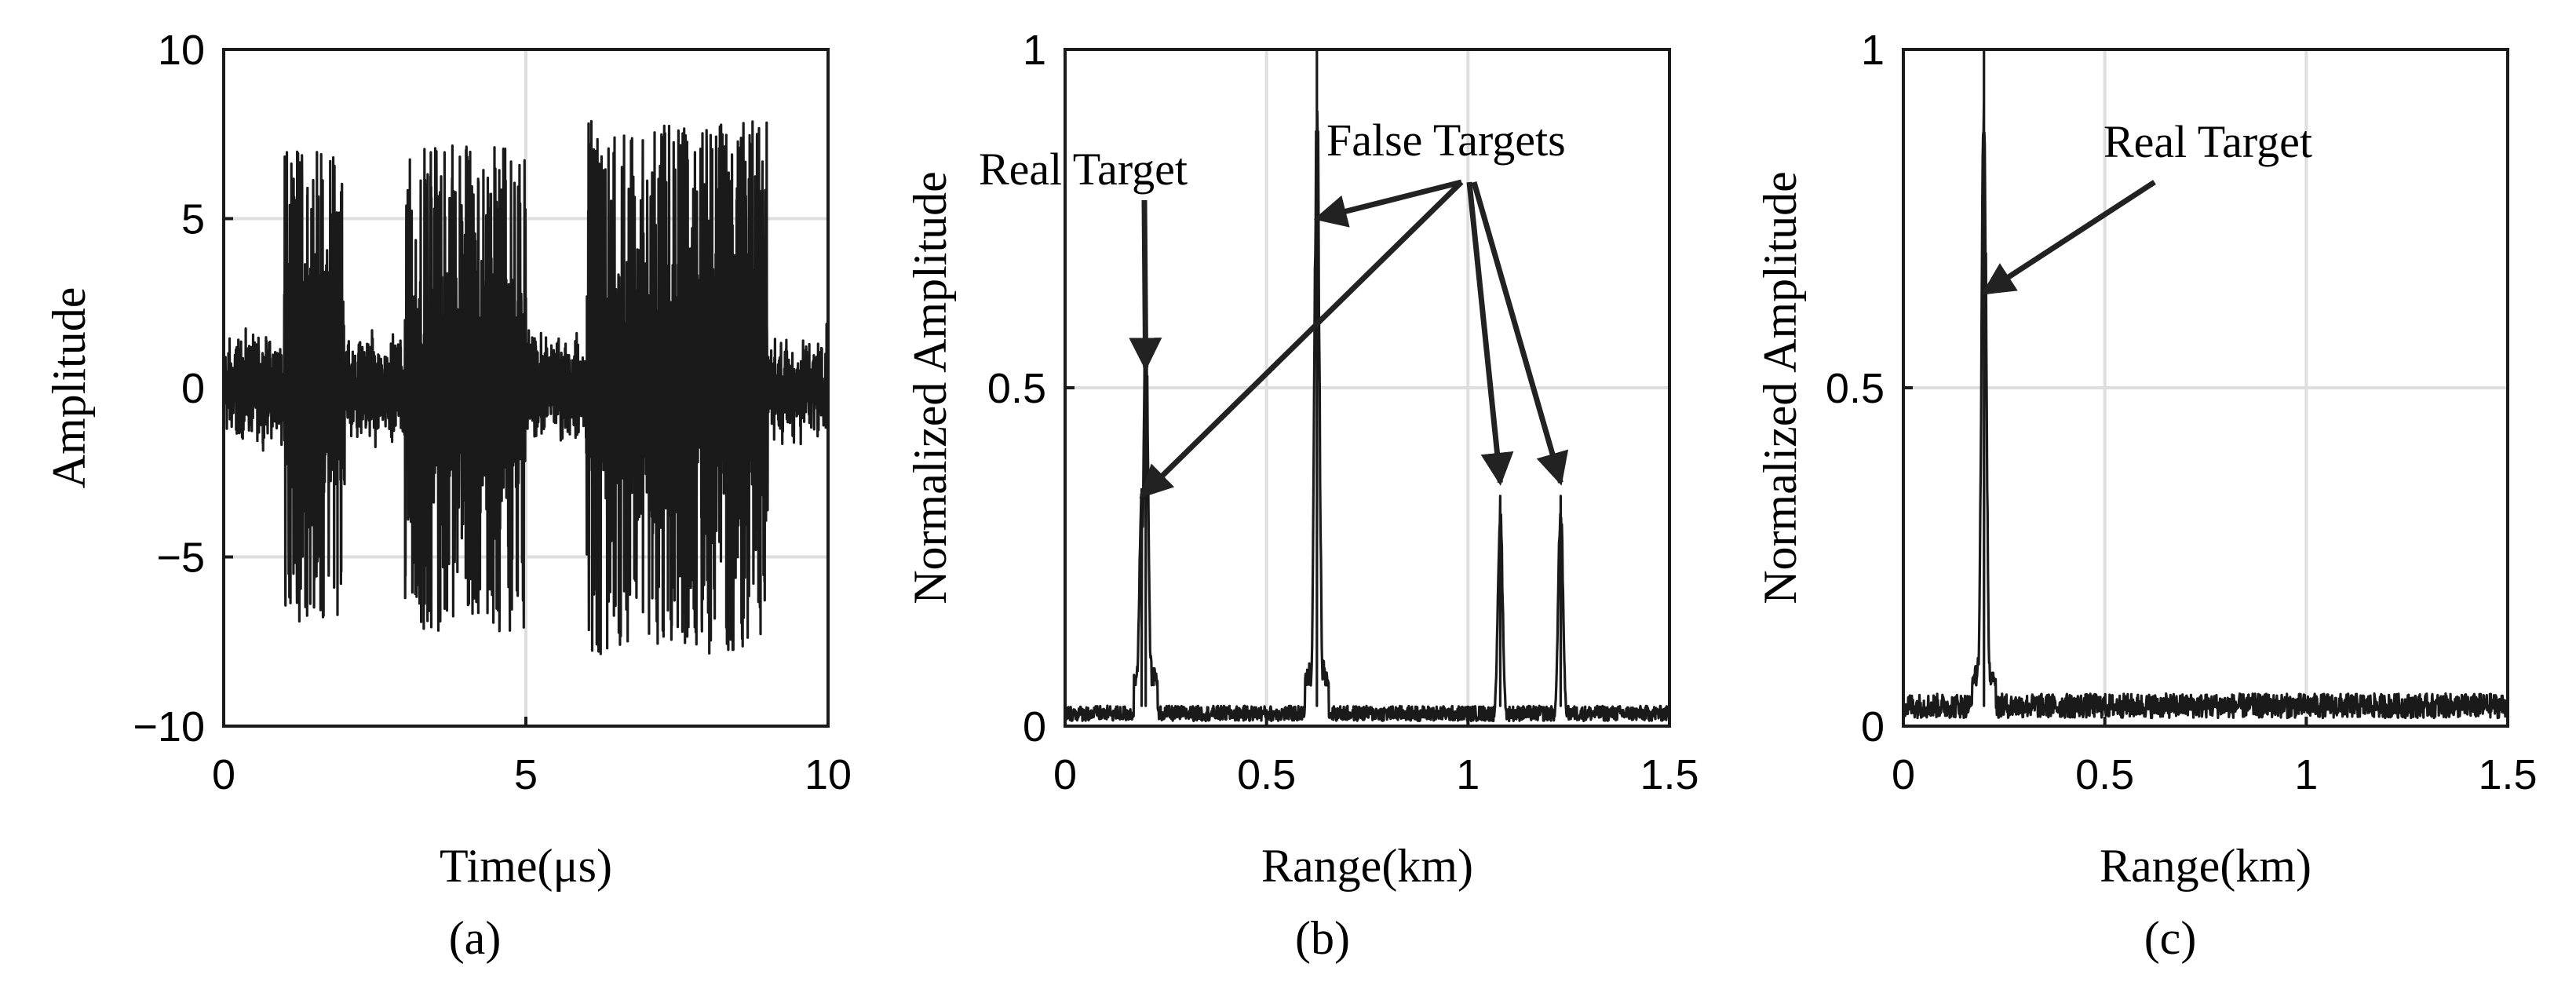 The image size is (2576, 1004). I want to click on y-tick-label: 5, so click(193, 219).